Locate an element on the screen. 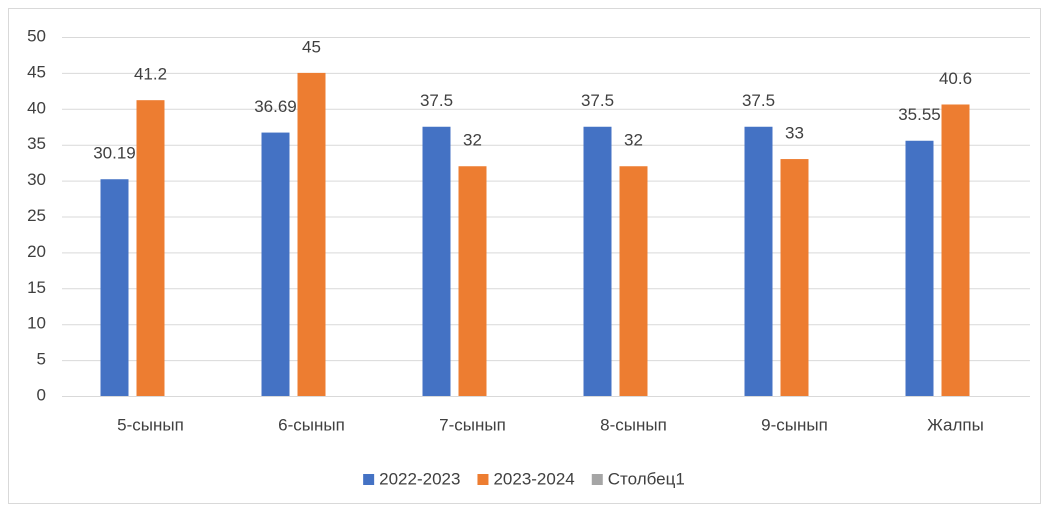  x-tick-label: 7-сынып is located at coordinates (472, 424).